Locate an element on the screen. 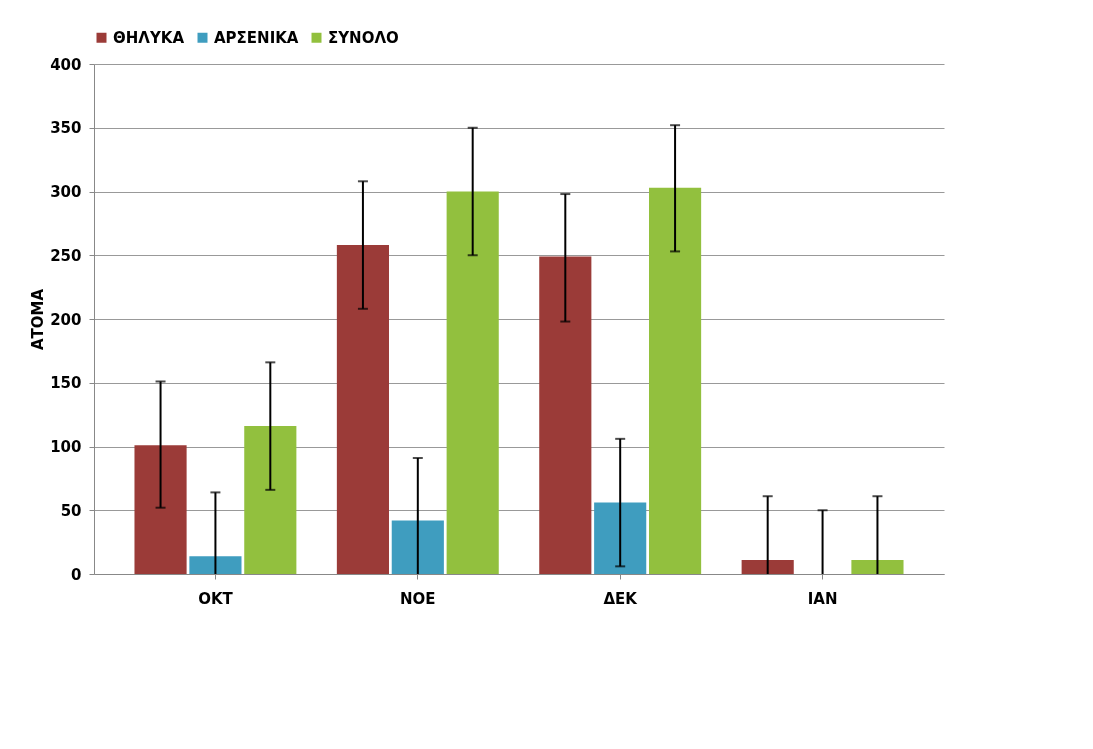 The height and width of the screenshot is (749, 1093). y-tick-label: 50 is located at coordinates (71, 510).